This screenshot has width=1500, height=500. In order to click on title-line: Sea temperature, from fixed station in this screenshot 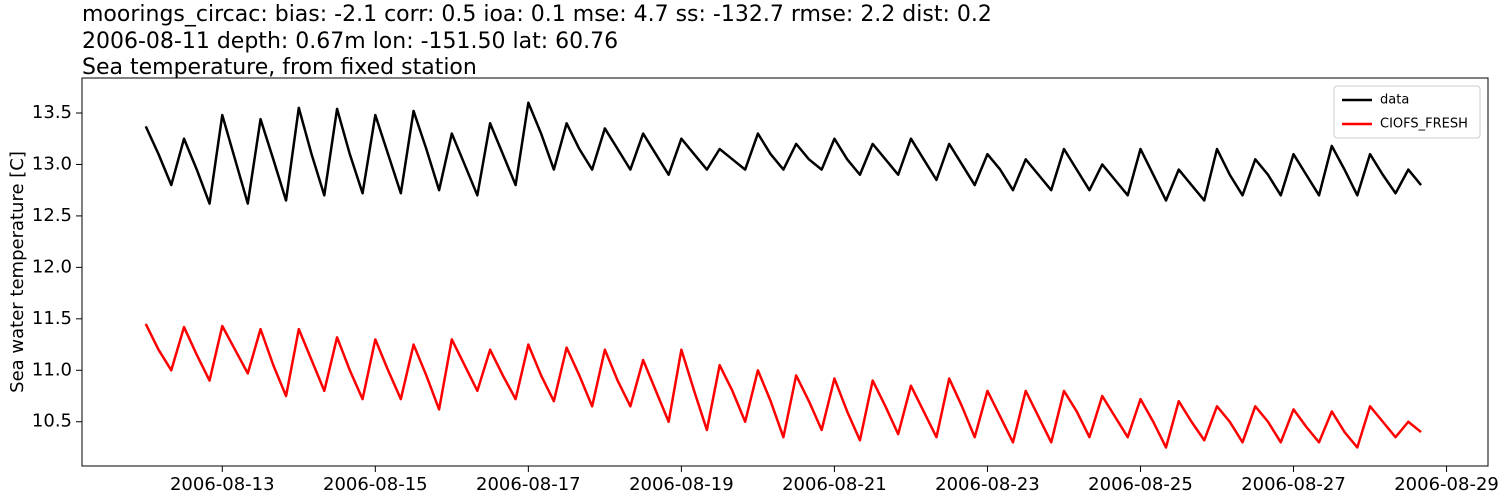, I will do `click(279, 67)`.